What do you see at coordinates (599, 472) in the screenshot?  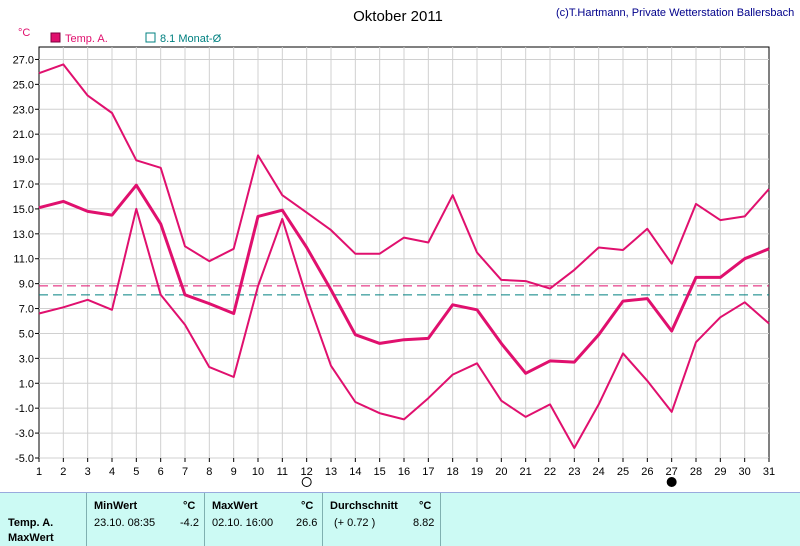 I see `x-tick-label: 24` at bounding box center [599, 472].